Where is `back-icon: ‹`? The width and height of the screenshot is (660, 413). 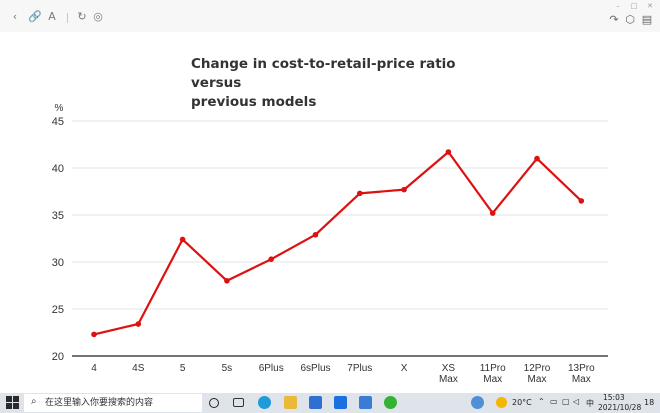 back-icon: ‹ is located at coordinates (15, 16).